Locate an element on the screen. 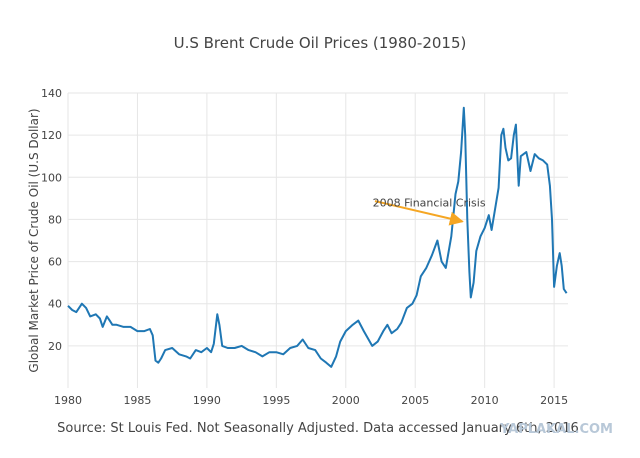 The height and width of the screenshot is (458, 640). x-tick-label: 2015 is located at coordinates (554, 400).